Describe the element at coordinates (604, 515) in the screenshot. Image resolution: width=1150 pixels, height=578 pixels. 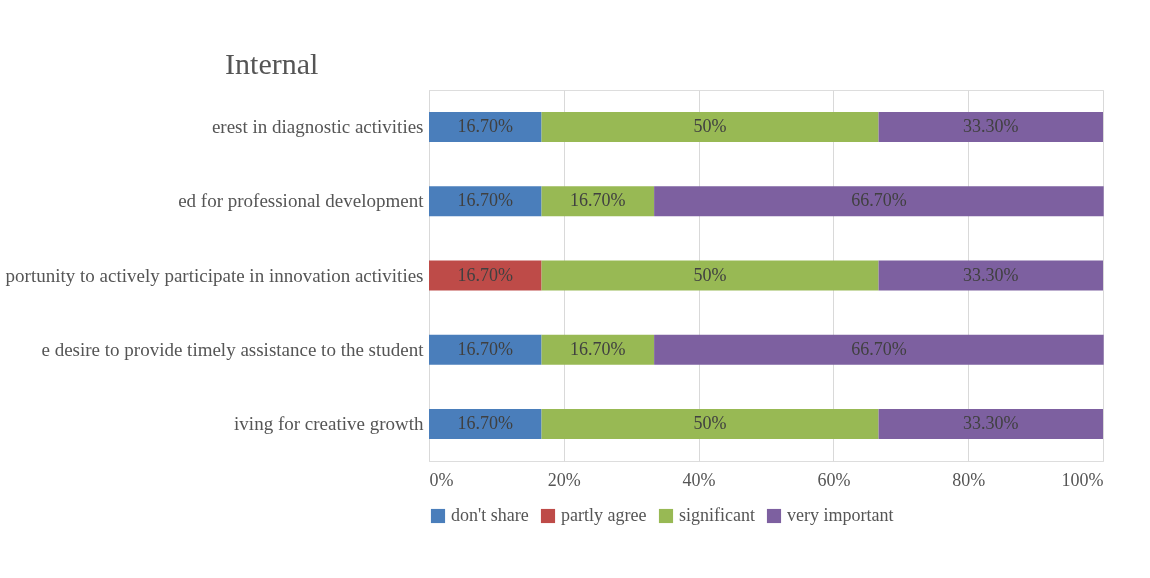
I see `legend-label: partly agree` at that location.